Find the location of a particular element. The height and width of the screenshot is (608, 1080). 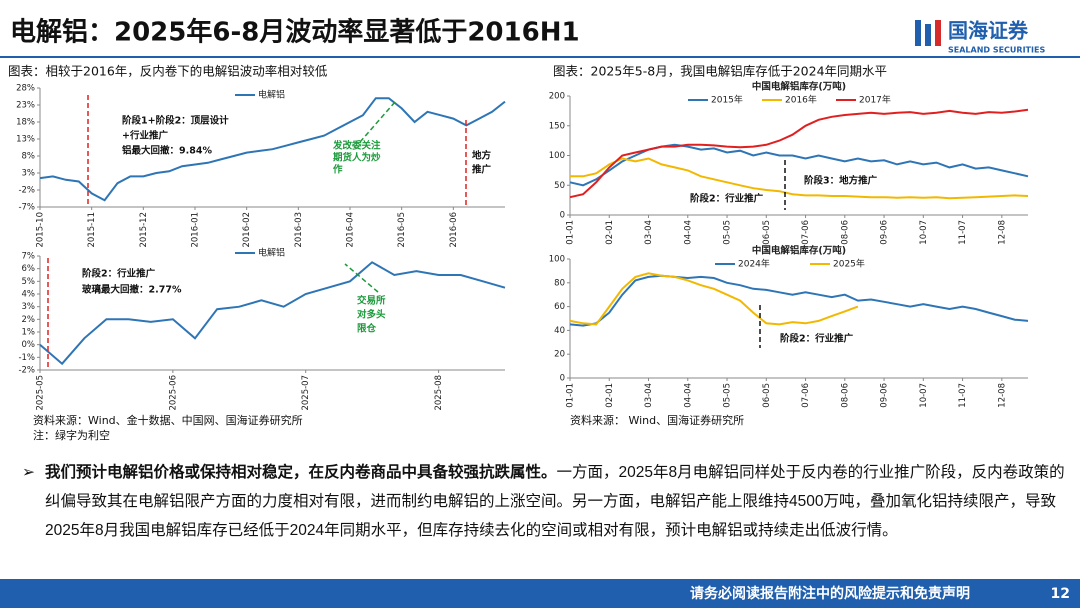

y-tick-label: 40 is located at coordinates (559, 331).